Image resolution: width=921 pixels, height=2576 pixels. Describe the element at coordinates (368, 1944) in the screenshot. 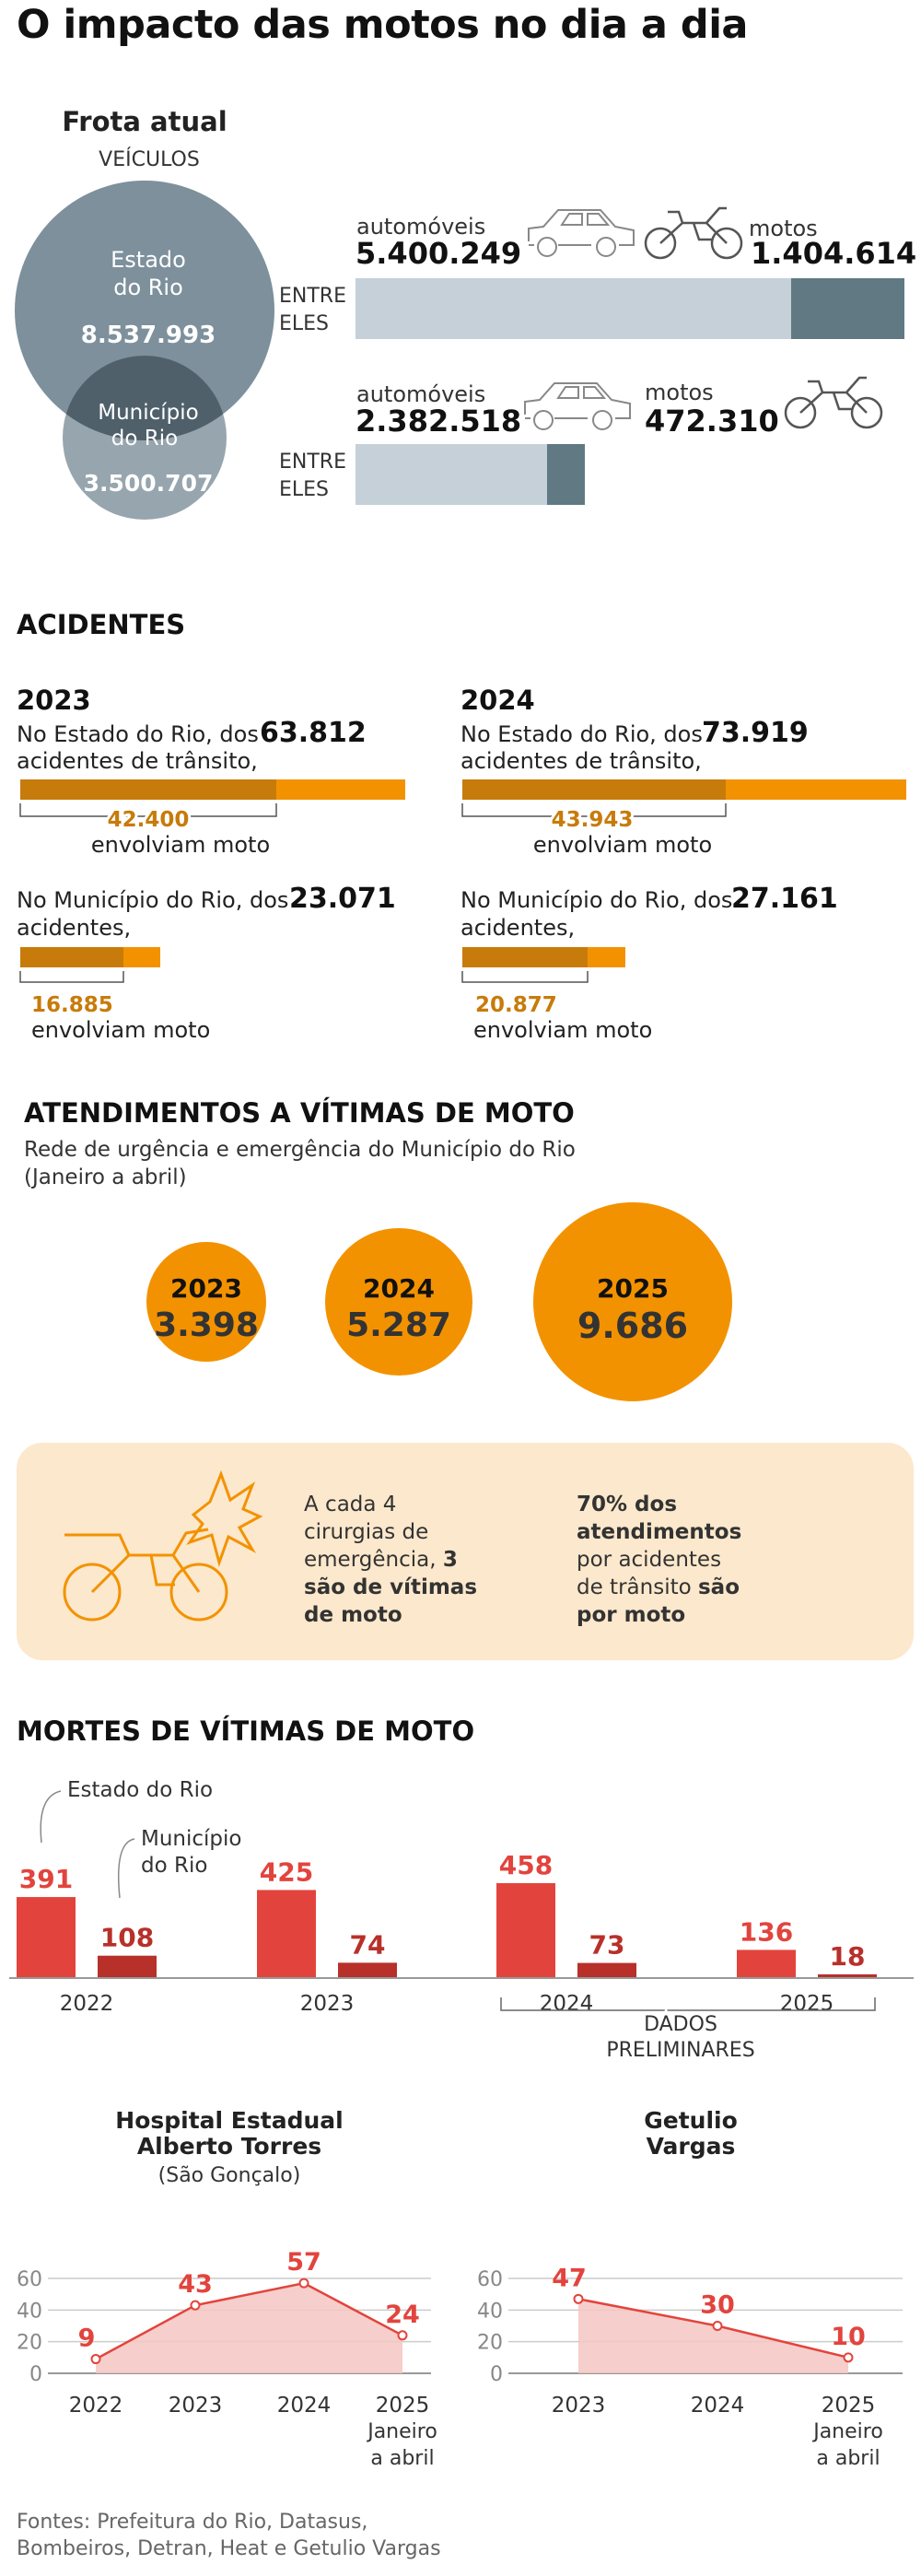

I see `bar-value-label: 74` at that location.